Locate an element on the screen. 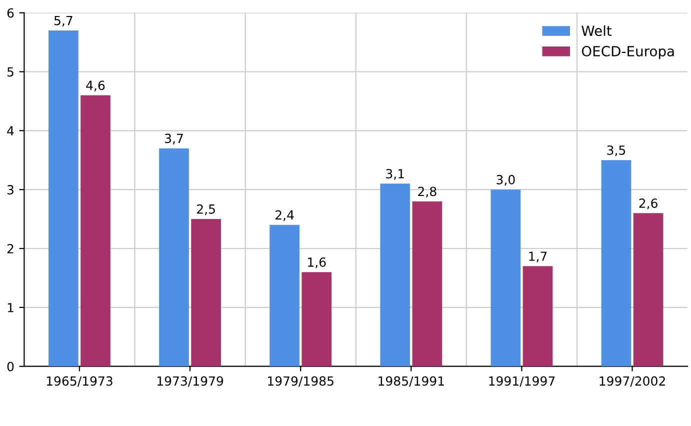 The height and width of the screenshot is (426, 691). data-label: 2,6 is located at coordinates (648, 204).